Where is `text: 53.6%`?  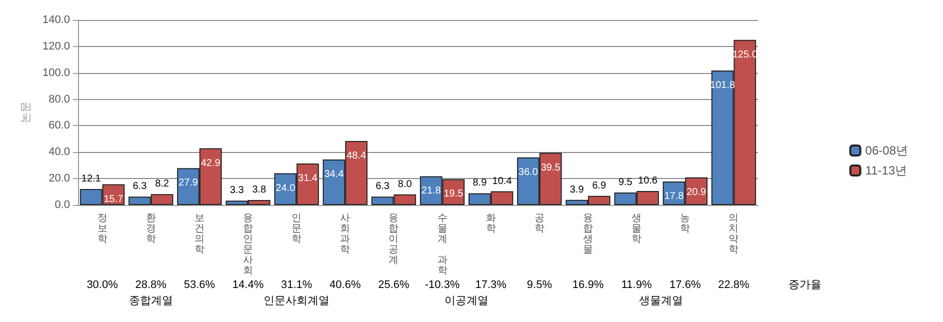 text: 53.6% is located at coordinates (200, 285).